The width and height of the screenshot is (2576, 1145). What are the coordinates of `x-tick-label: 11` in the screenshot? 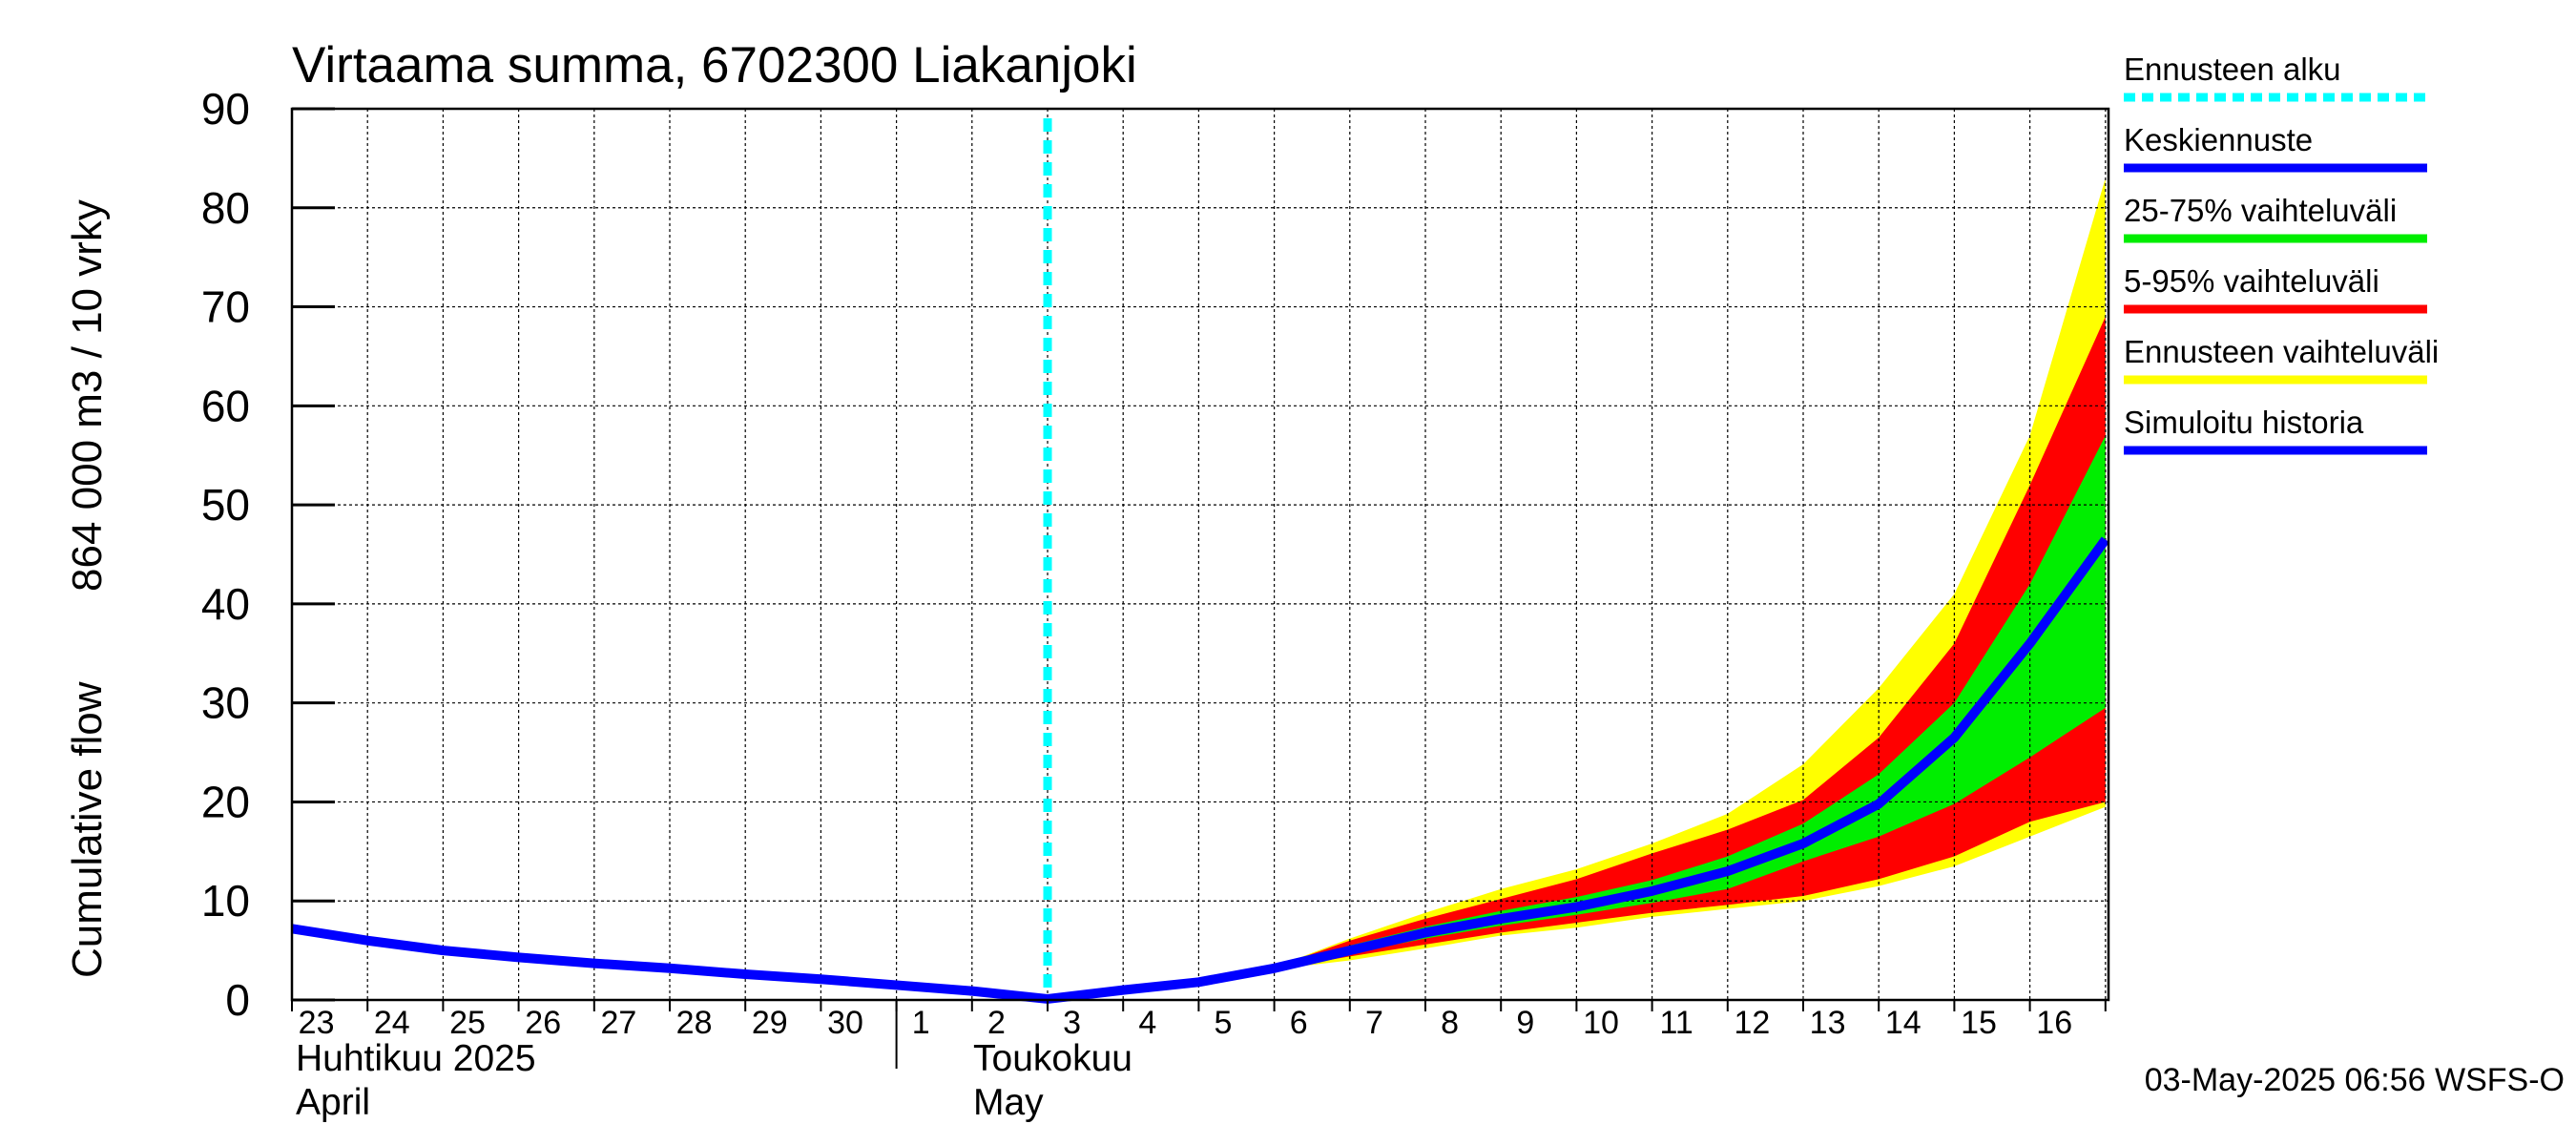 It's located at (1676, 1023).